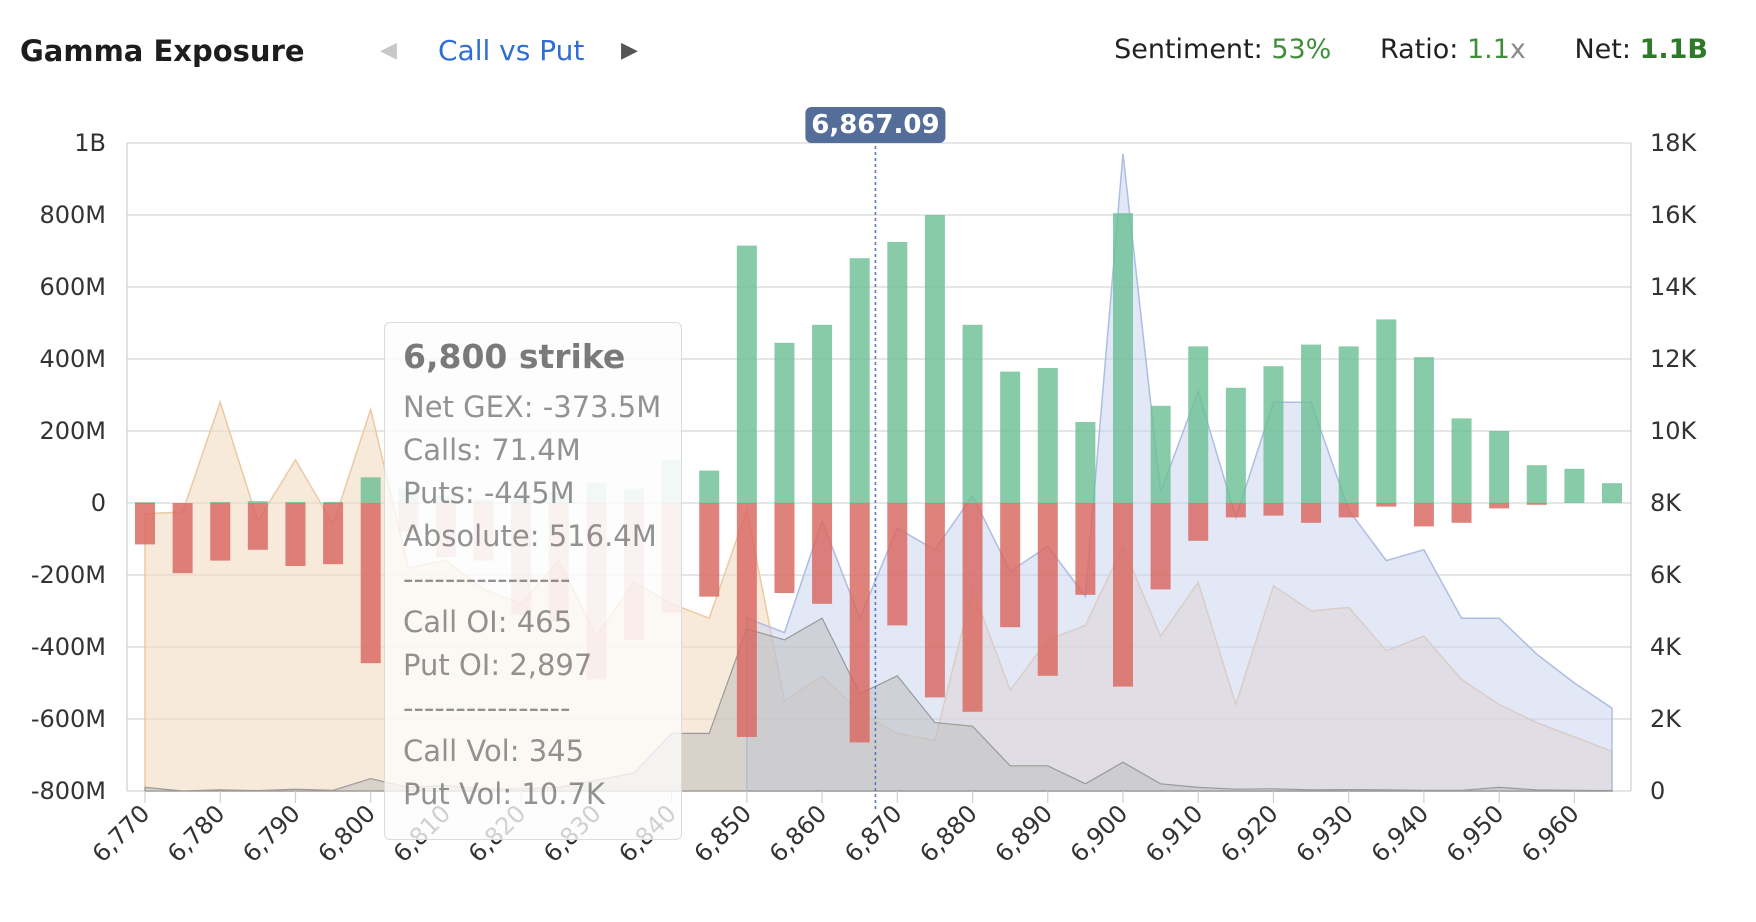  I want to click on left-axis-tick-label: 600M, so click(72, 287).